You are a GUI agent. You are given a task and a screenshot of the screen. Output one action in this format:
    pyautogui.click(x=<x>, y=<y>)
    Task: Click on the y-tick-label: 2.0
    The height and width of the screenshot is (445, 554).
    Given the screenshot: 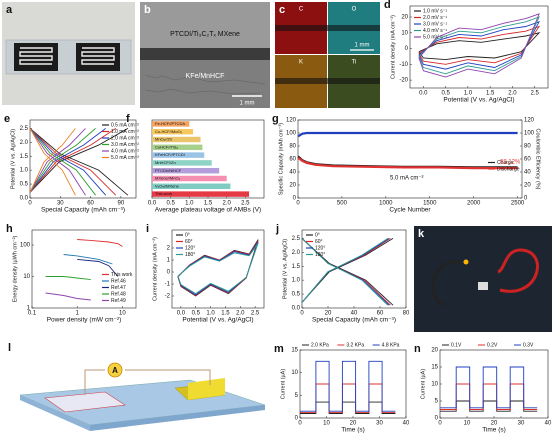 What is the action you would take?
    pyautogui.click(x=24, y=143)
    